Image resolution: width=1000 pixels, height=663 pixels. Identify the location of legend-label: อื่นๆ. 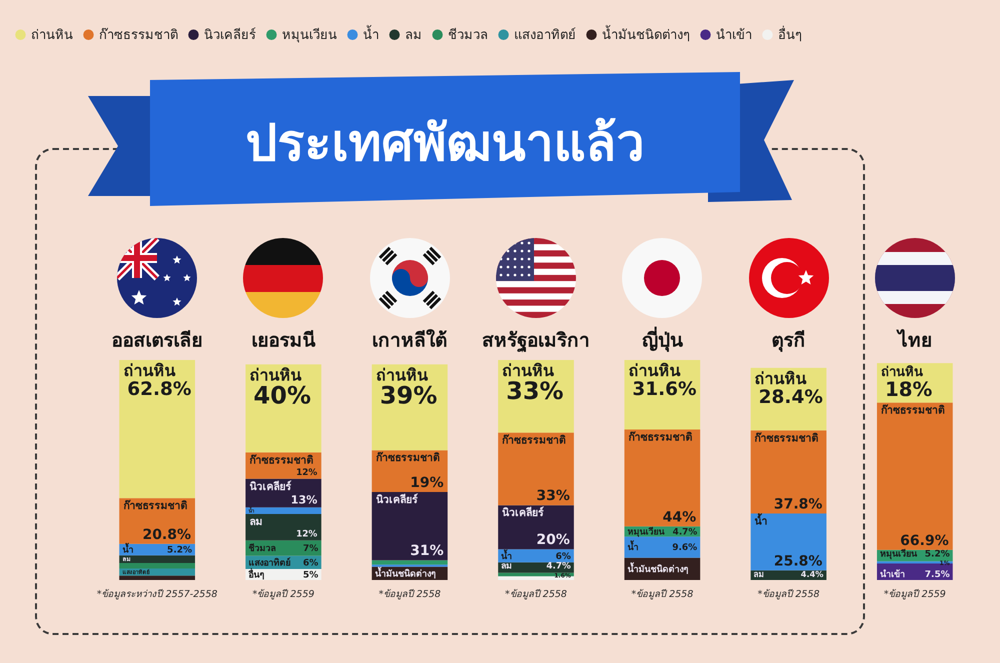
(790, 34).